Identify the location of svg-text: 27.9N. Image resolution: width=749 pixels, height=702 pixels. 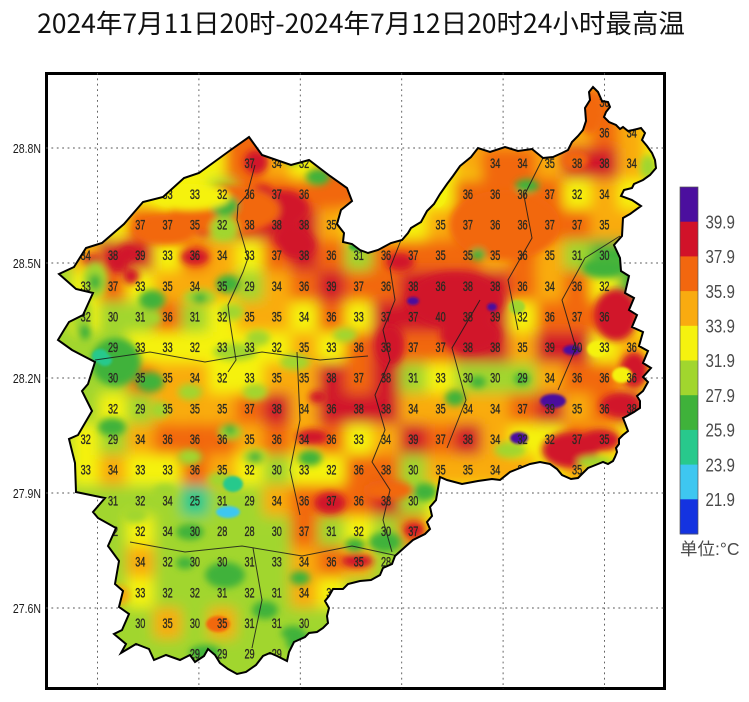
(27, 493).